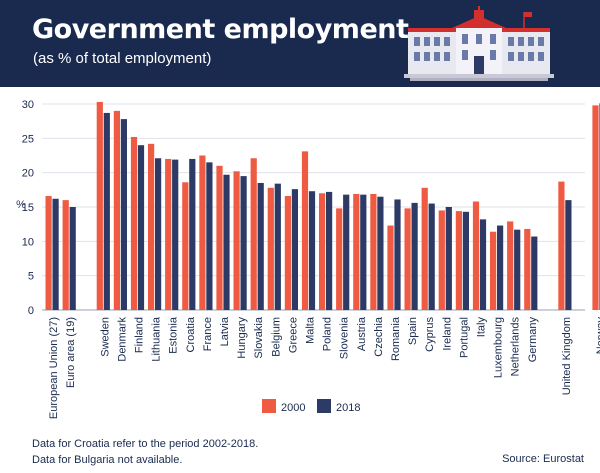  I want to click on chart-legend: 2000 2018, so click(311, 406).